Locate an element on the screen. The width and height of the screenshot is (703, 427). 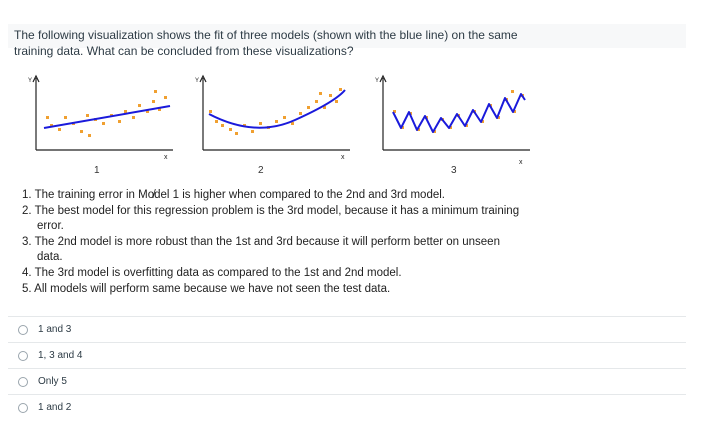
answer-option-2: 1, 3 and 4 is located at coordinates (347, 355).